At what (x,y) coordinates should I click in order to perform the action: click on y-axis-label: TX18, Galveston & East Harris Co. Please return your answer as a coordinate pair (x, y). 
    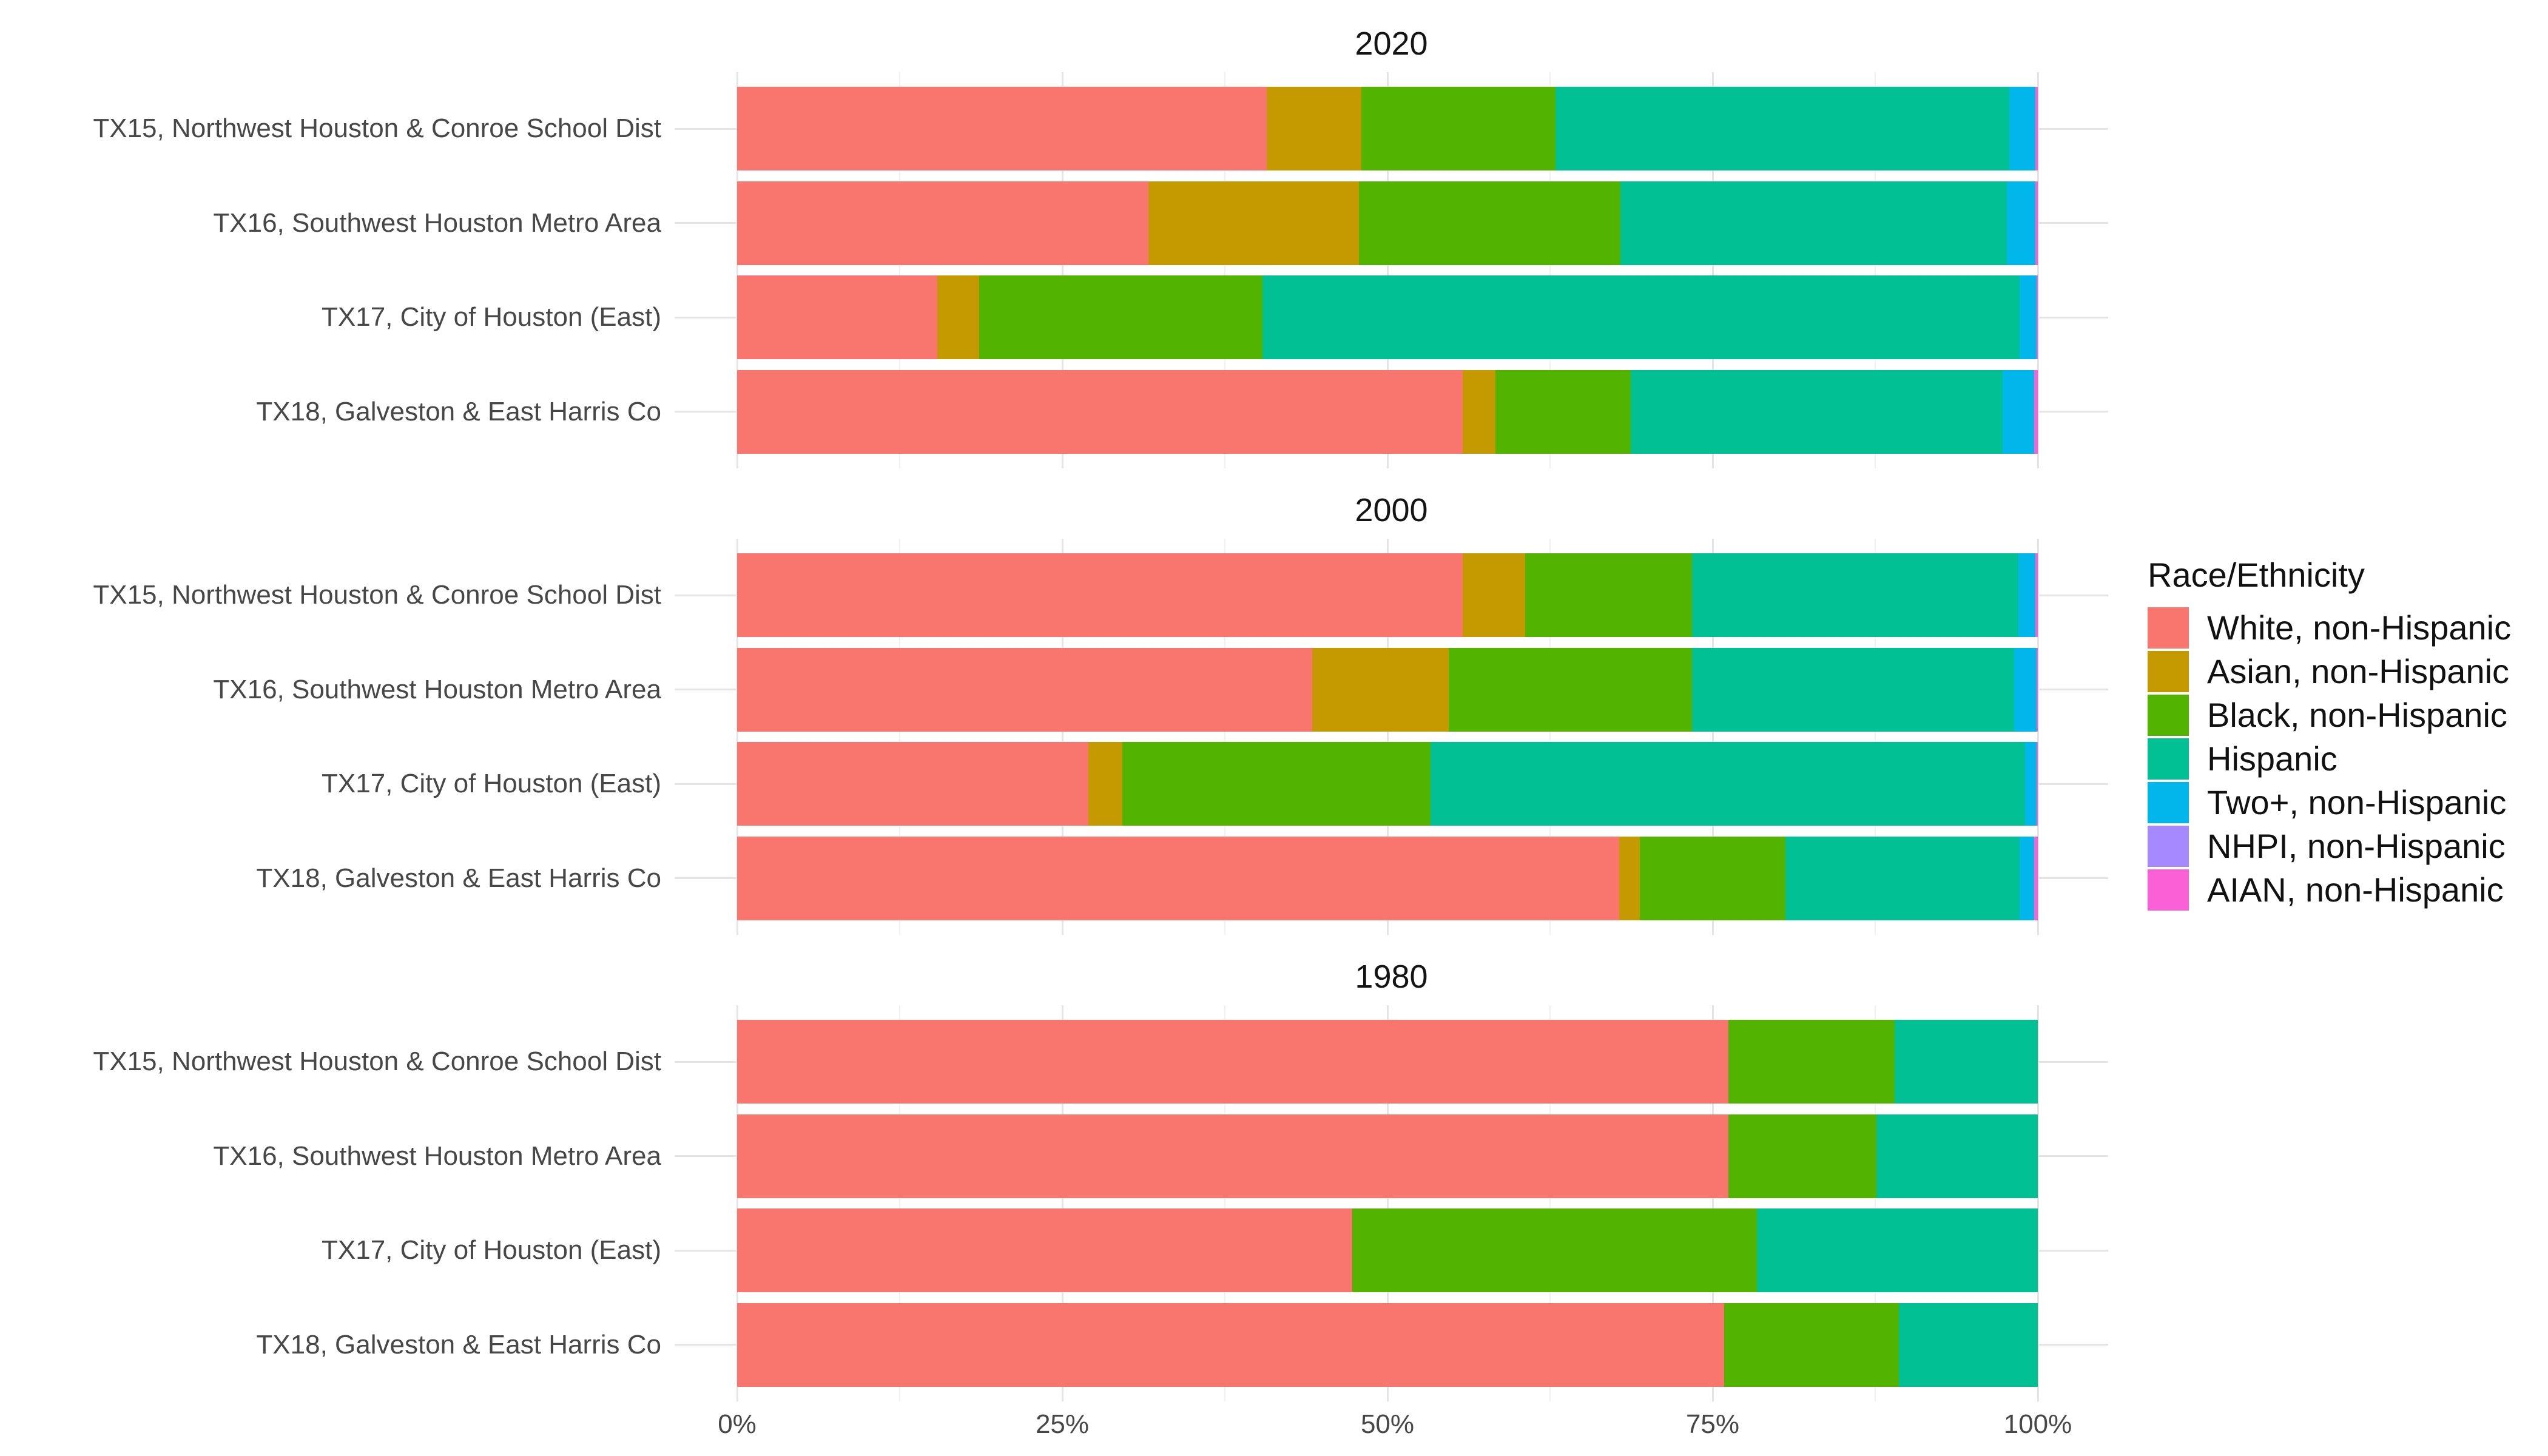
    Looking at the image, I should click on (458, 1344).